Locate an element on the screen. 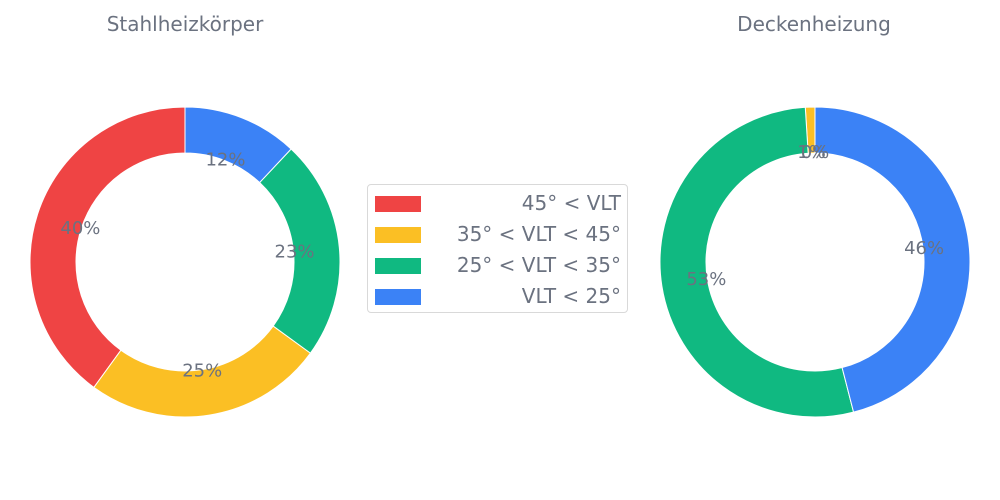 This screenshot has height=500, width=1000. slice-percent-label: 40% is located at coordinates (80, 228).